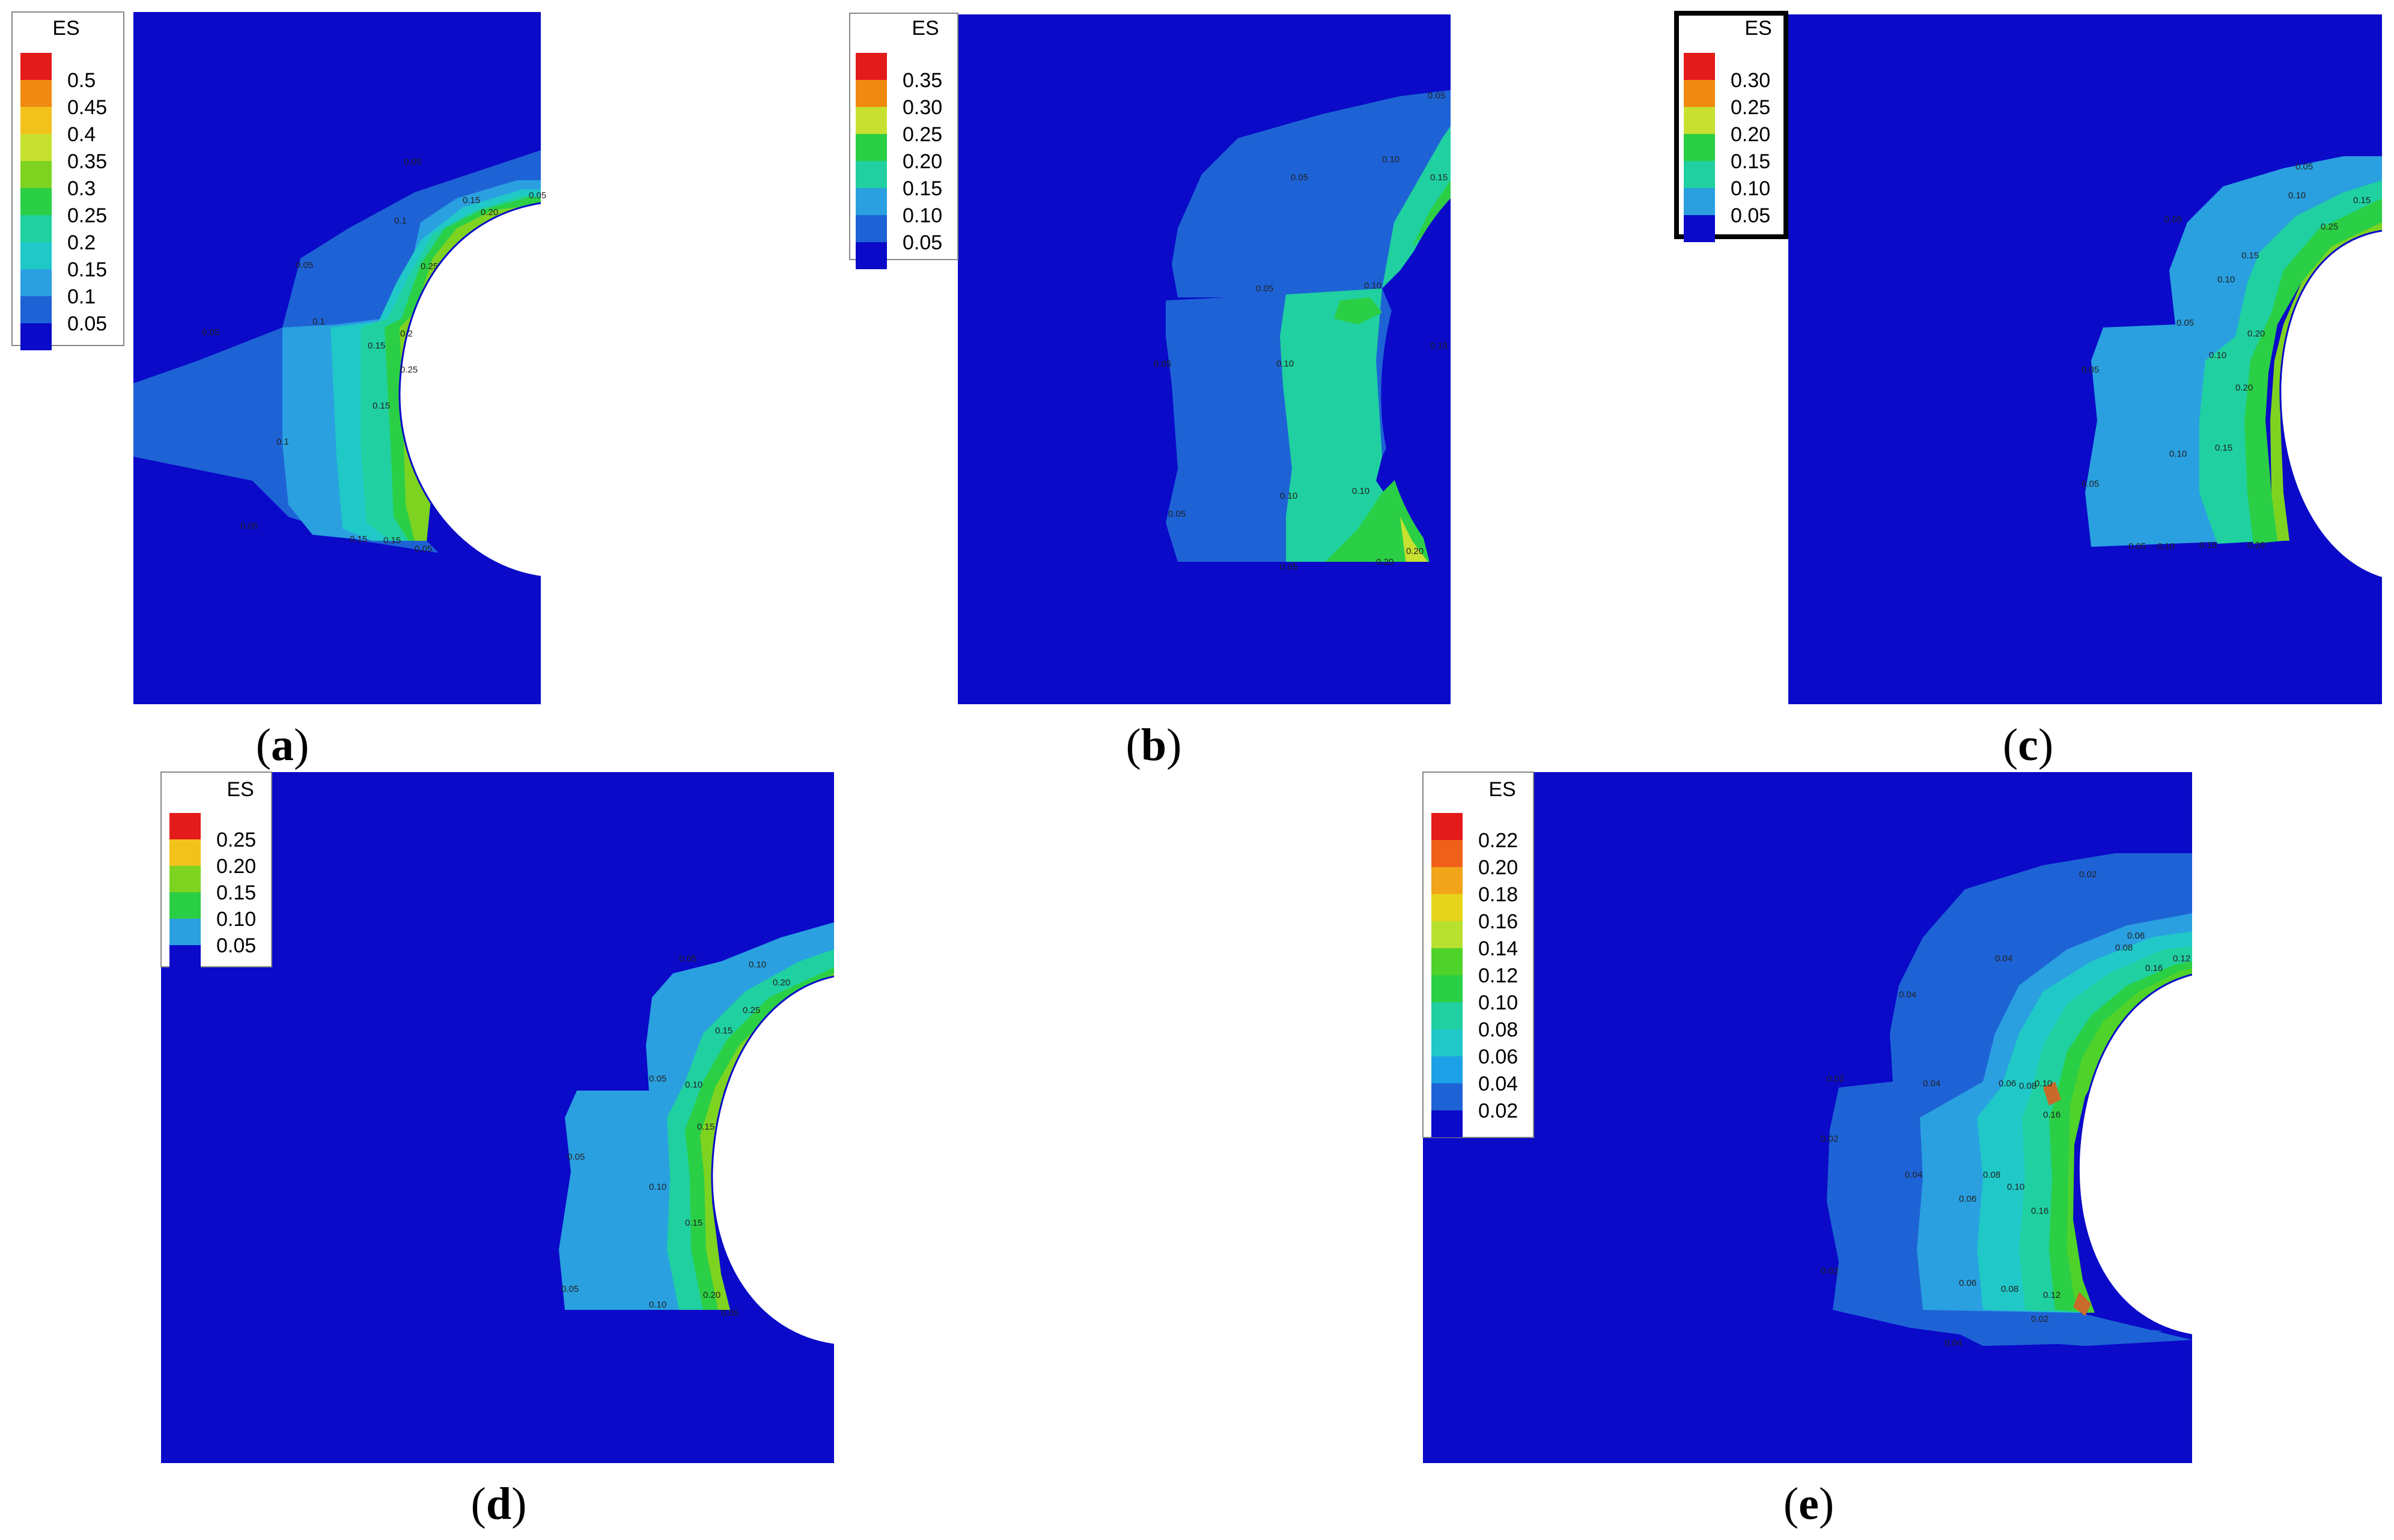  I want to click on contour-label: 0.12, so click(2051, 1295).